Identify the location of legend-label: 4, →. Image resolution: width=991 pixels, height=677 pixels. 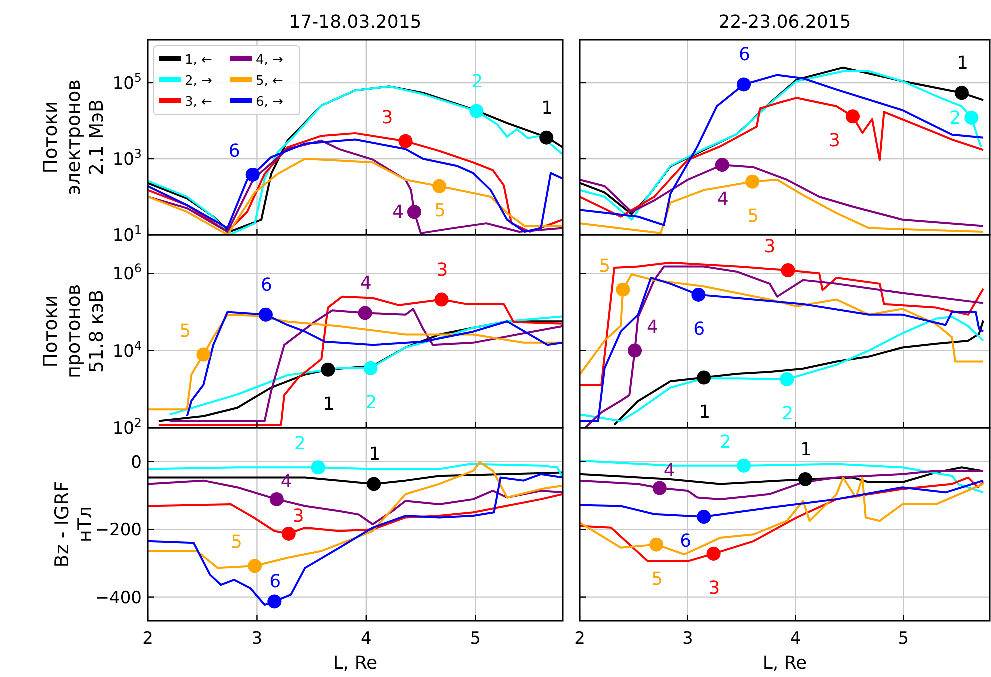
(270, 60).